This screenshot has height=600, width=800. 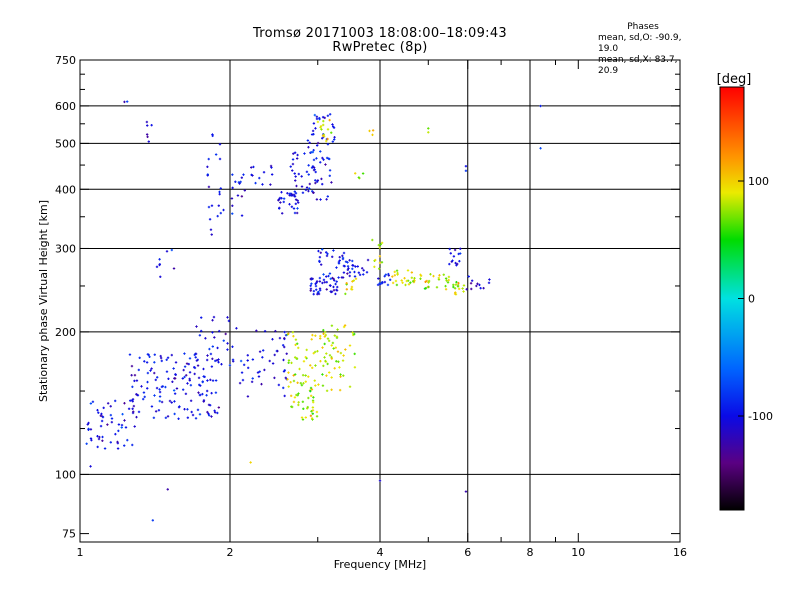 I want to click on y-tick-label: 300, so click(x=65, y=248).